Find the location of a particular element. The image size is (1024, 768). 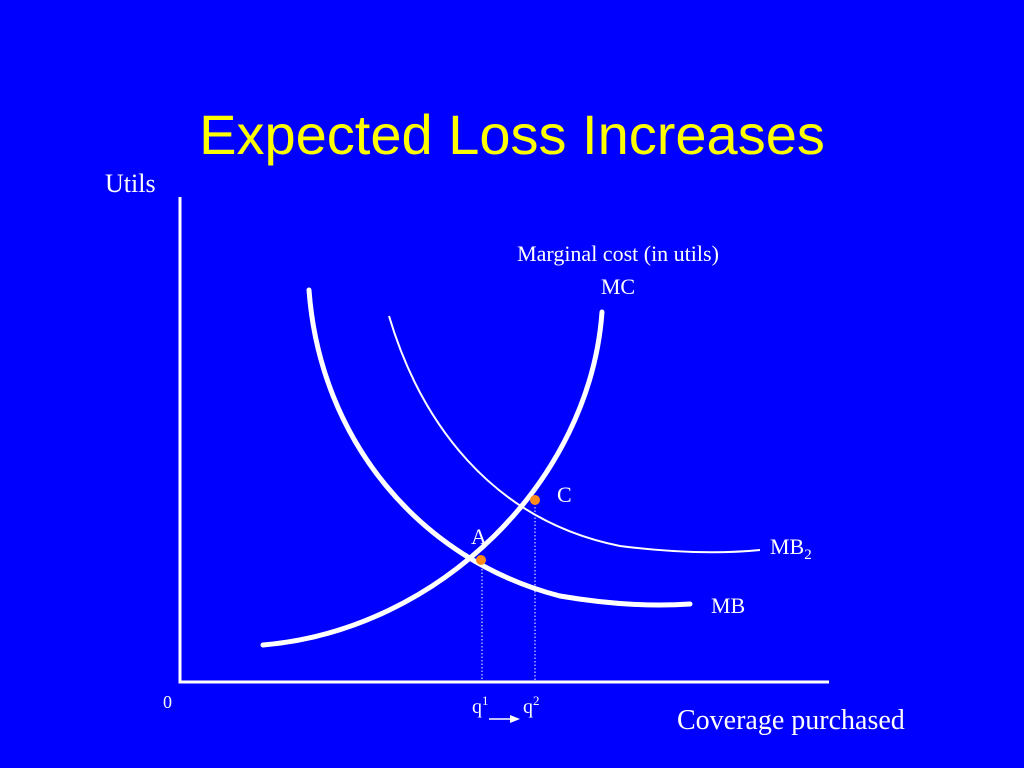

q1-label-superscript: 1 is located at coordinates (485, 700).